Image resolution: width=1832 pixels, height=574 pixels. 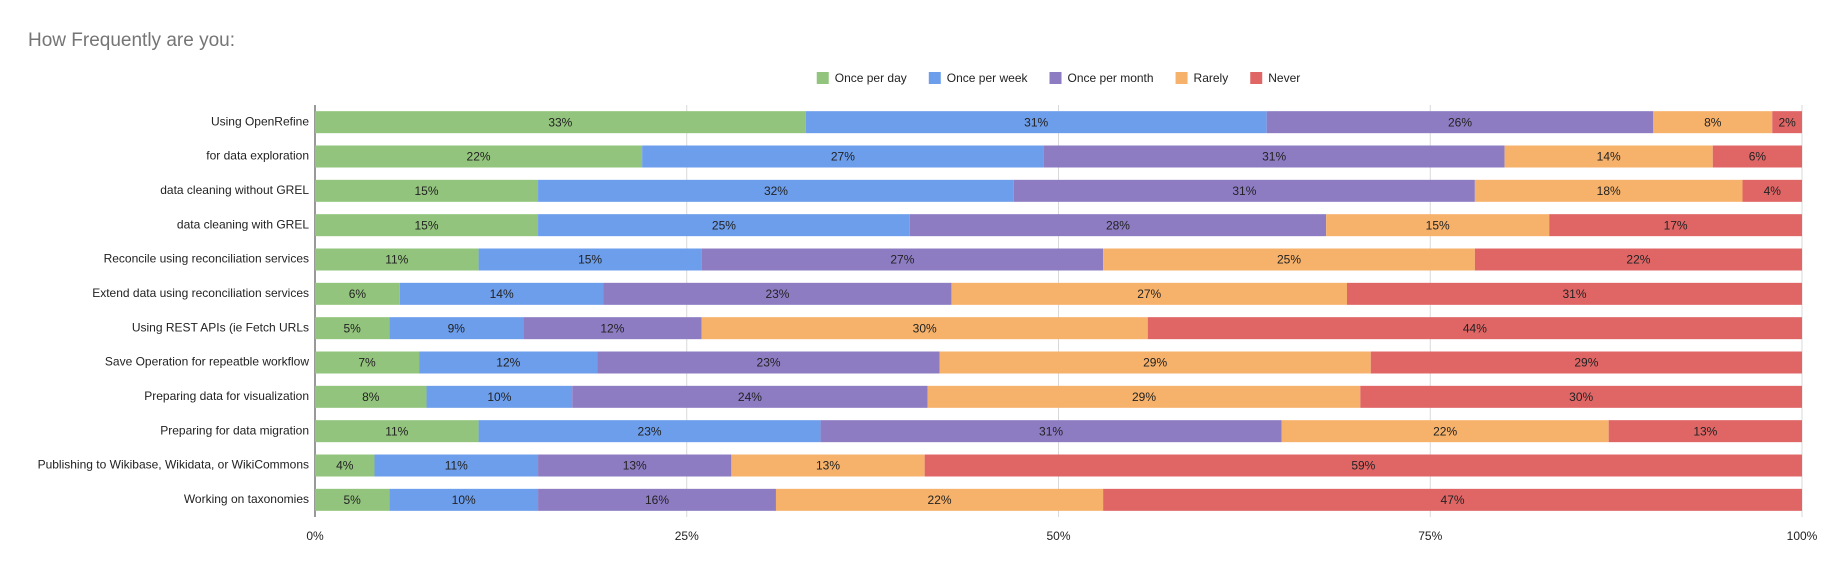 I want to click on y-tick-label: Working on taxonomies, so click(x=246, y=499).